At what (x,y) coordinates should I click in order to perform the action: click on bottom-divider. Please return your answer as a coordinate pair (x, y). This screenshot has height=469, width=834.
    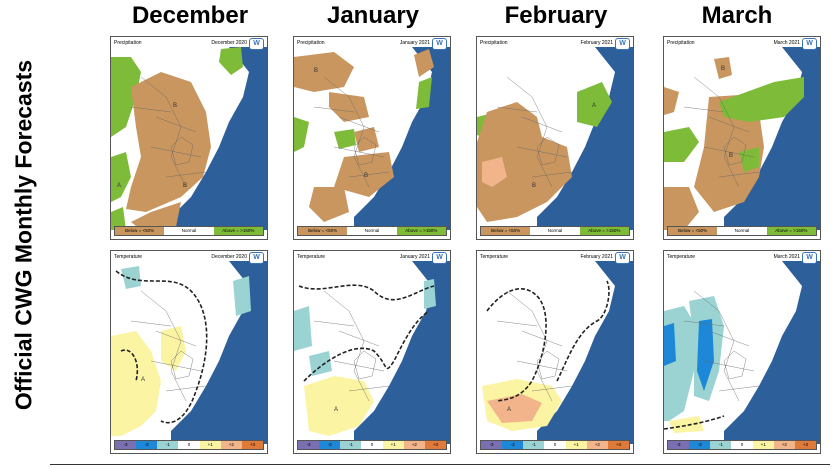
    Looking at the image, I should click on (440, 464).